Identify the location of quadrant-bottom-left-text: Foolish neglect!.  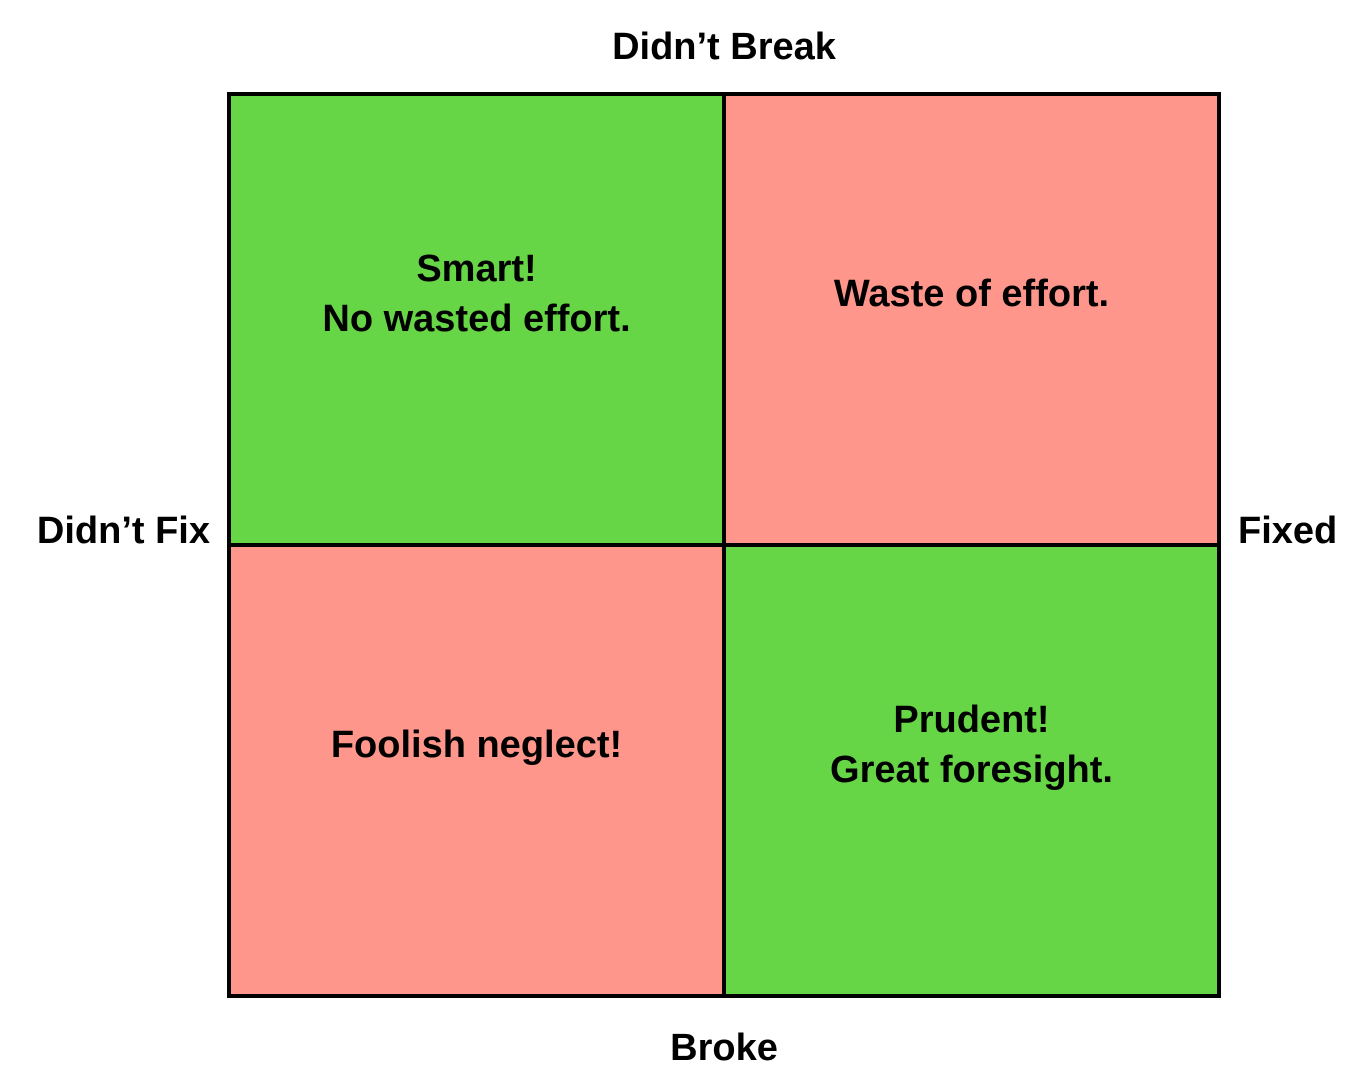
(476, 745).